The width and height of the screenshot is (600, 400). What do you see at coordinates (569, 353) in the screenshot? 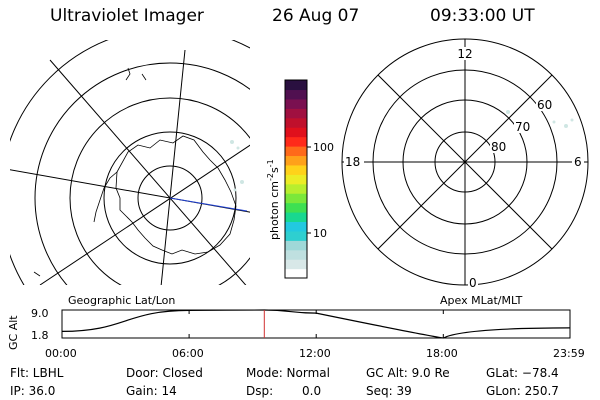
I see `x-tick-label: 23:59` at bounding box center [569, 353].